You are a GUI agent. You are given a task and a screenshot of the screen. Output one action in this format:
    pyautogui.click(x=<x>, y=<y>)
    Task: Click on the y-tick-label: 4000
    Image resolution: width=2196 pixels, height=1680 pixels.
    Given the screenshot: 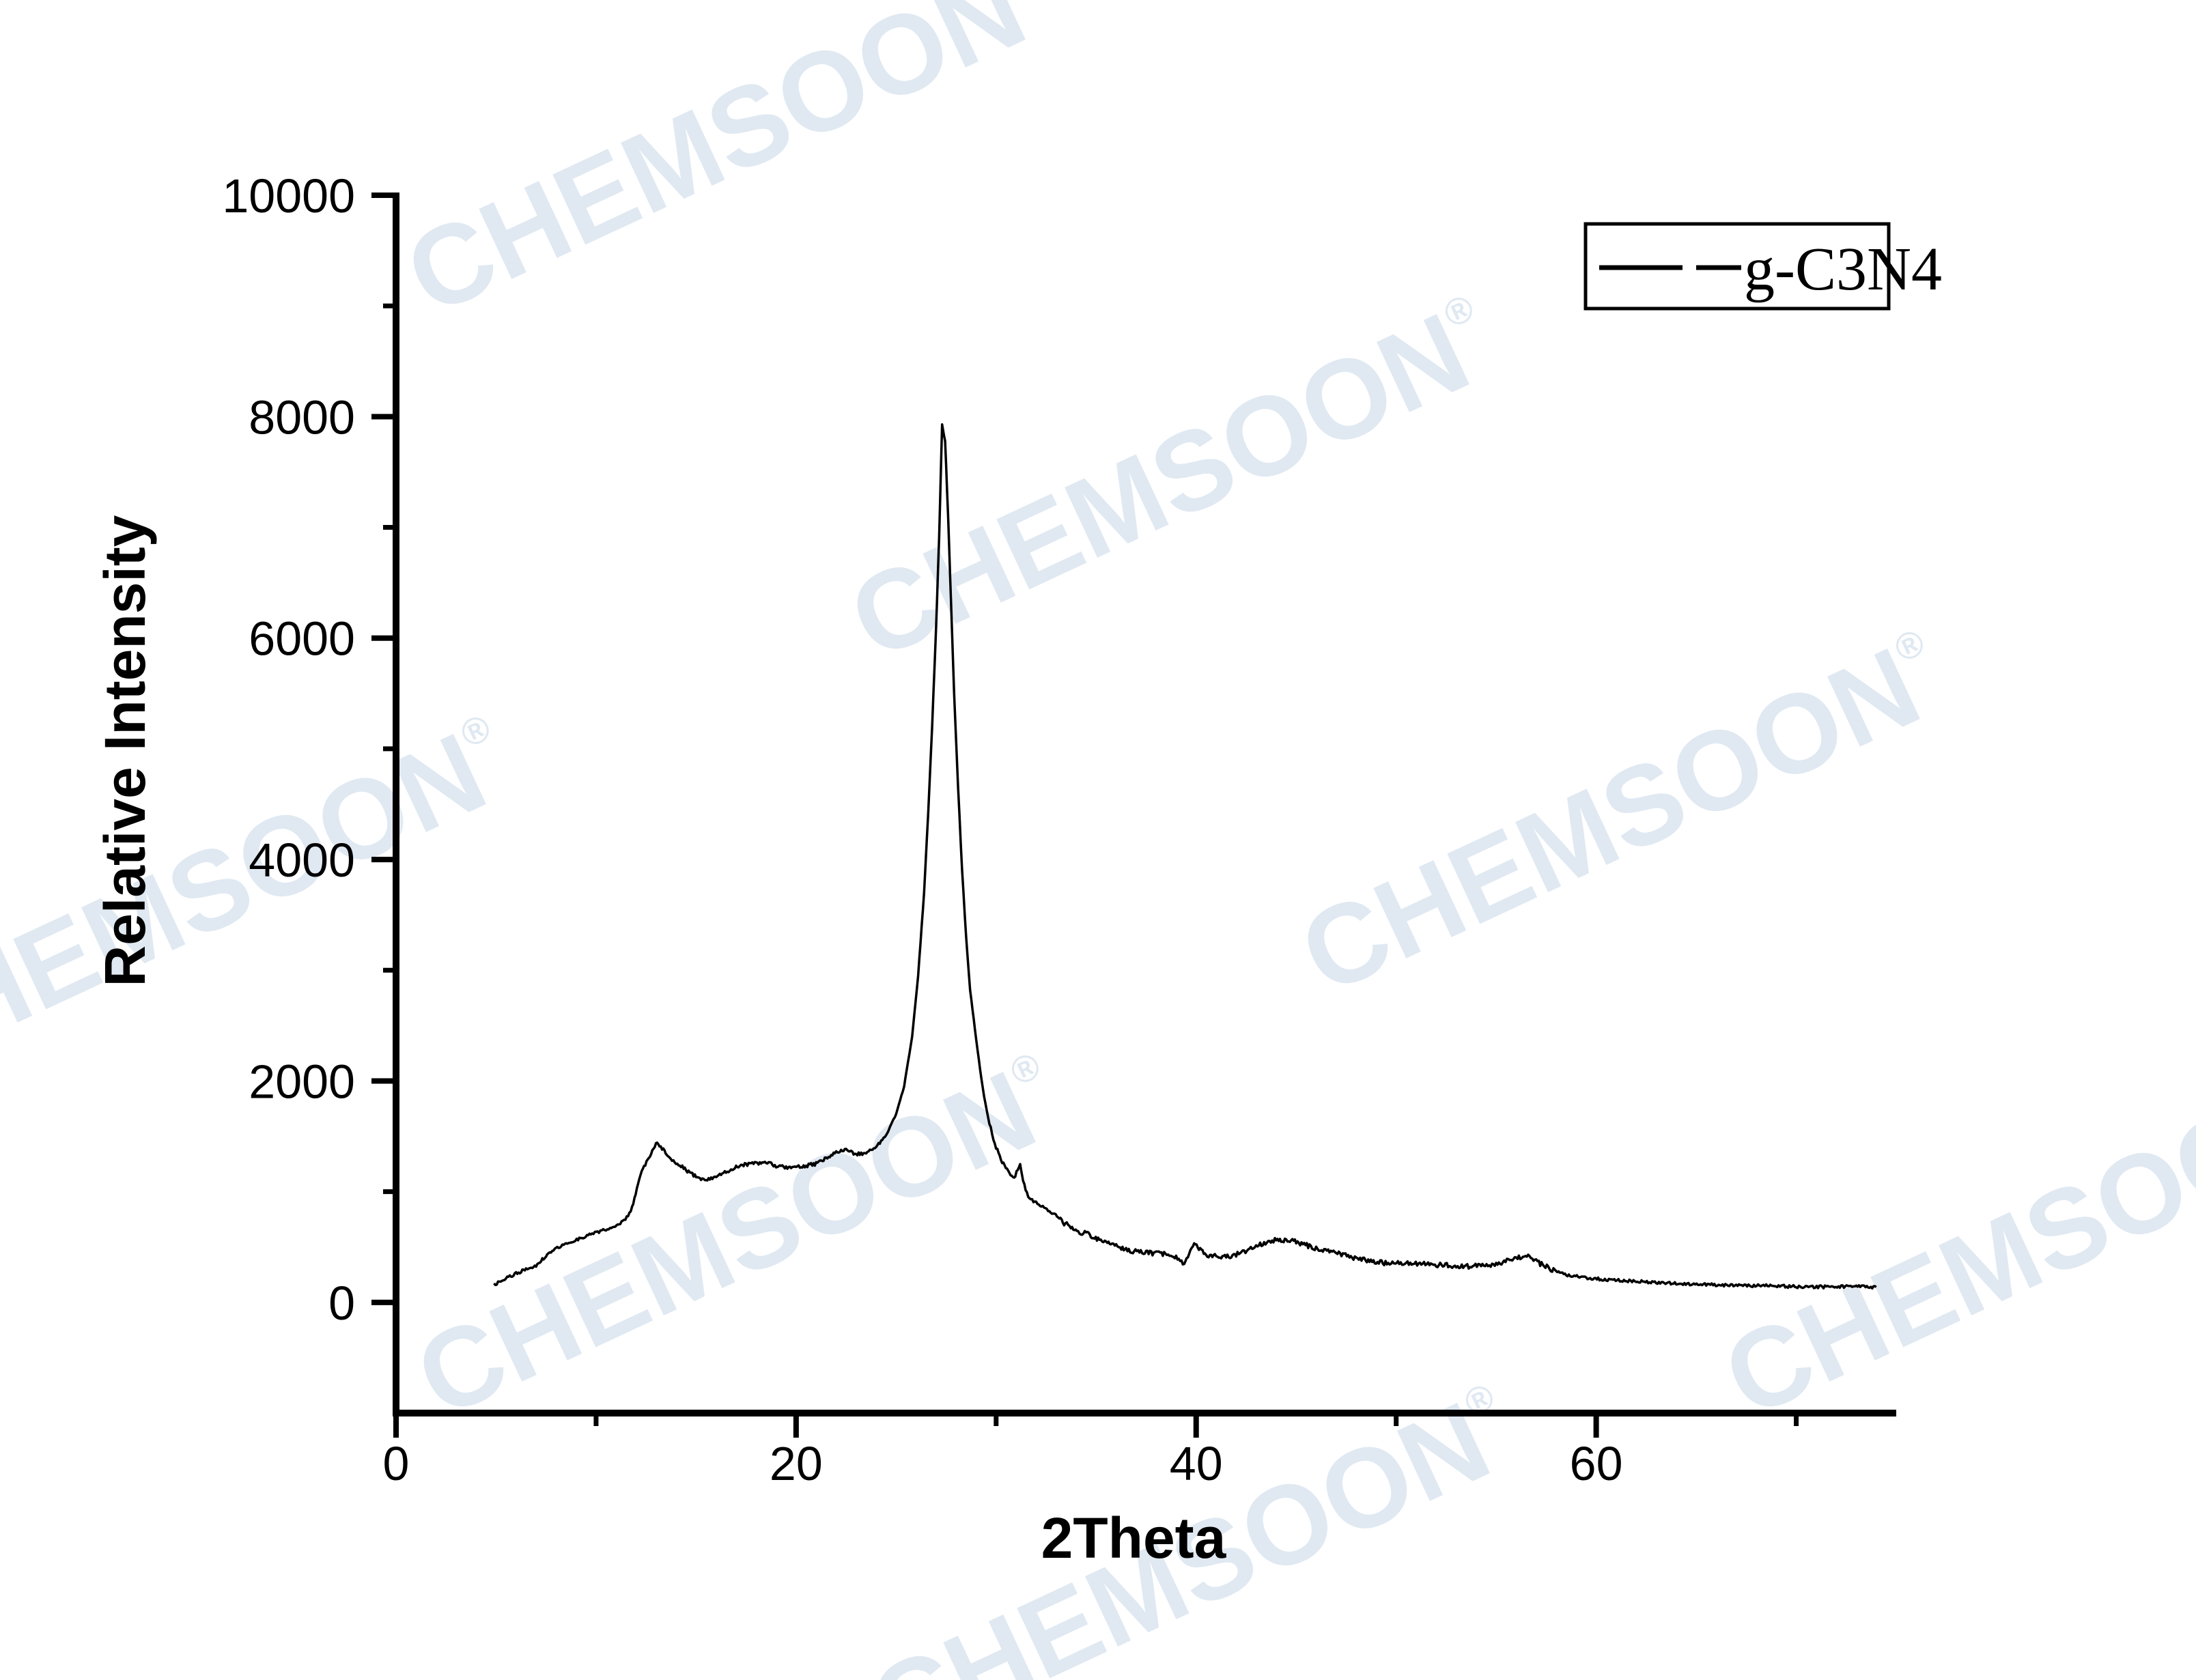 What is the action you would take?
    pyautogui.click(x=302, y=860)
    